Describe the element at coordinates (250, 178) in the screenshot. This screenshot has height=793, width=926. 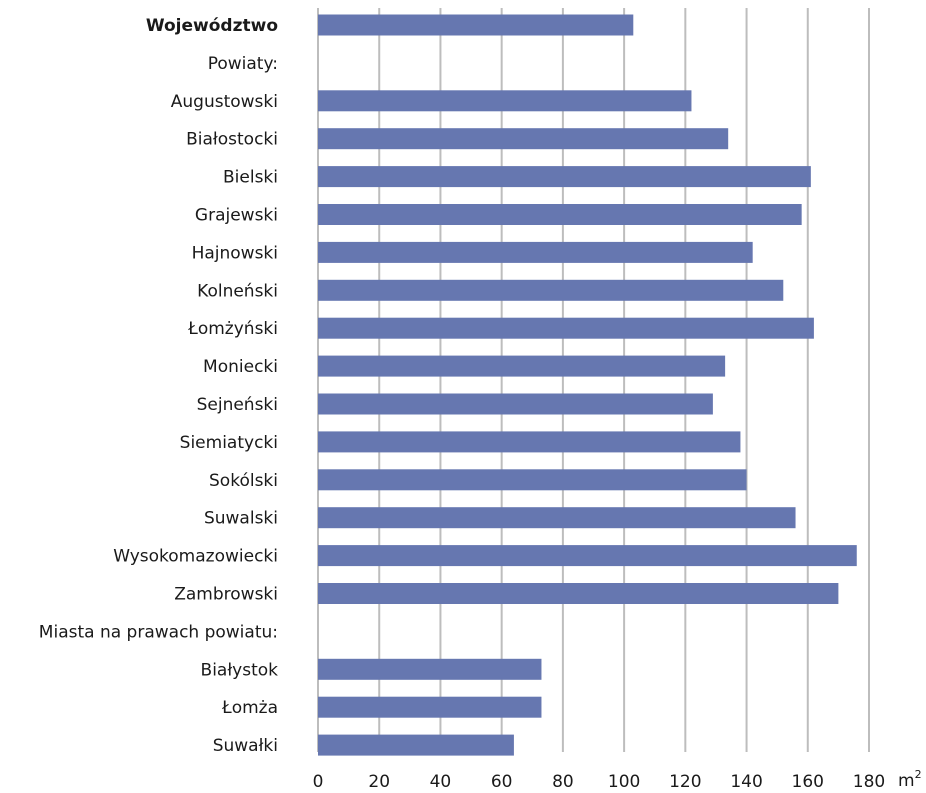
I see `category-label: Bielski` at that location.